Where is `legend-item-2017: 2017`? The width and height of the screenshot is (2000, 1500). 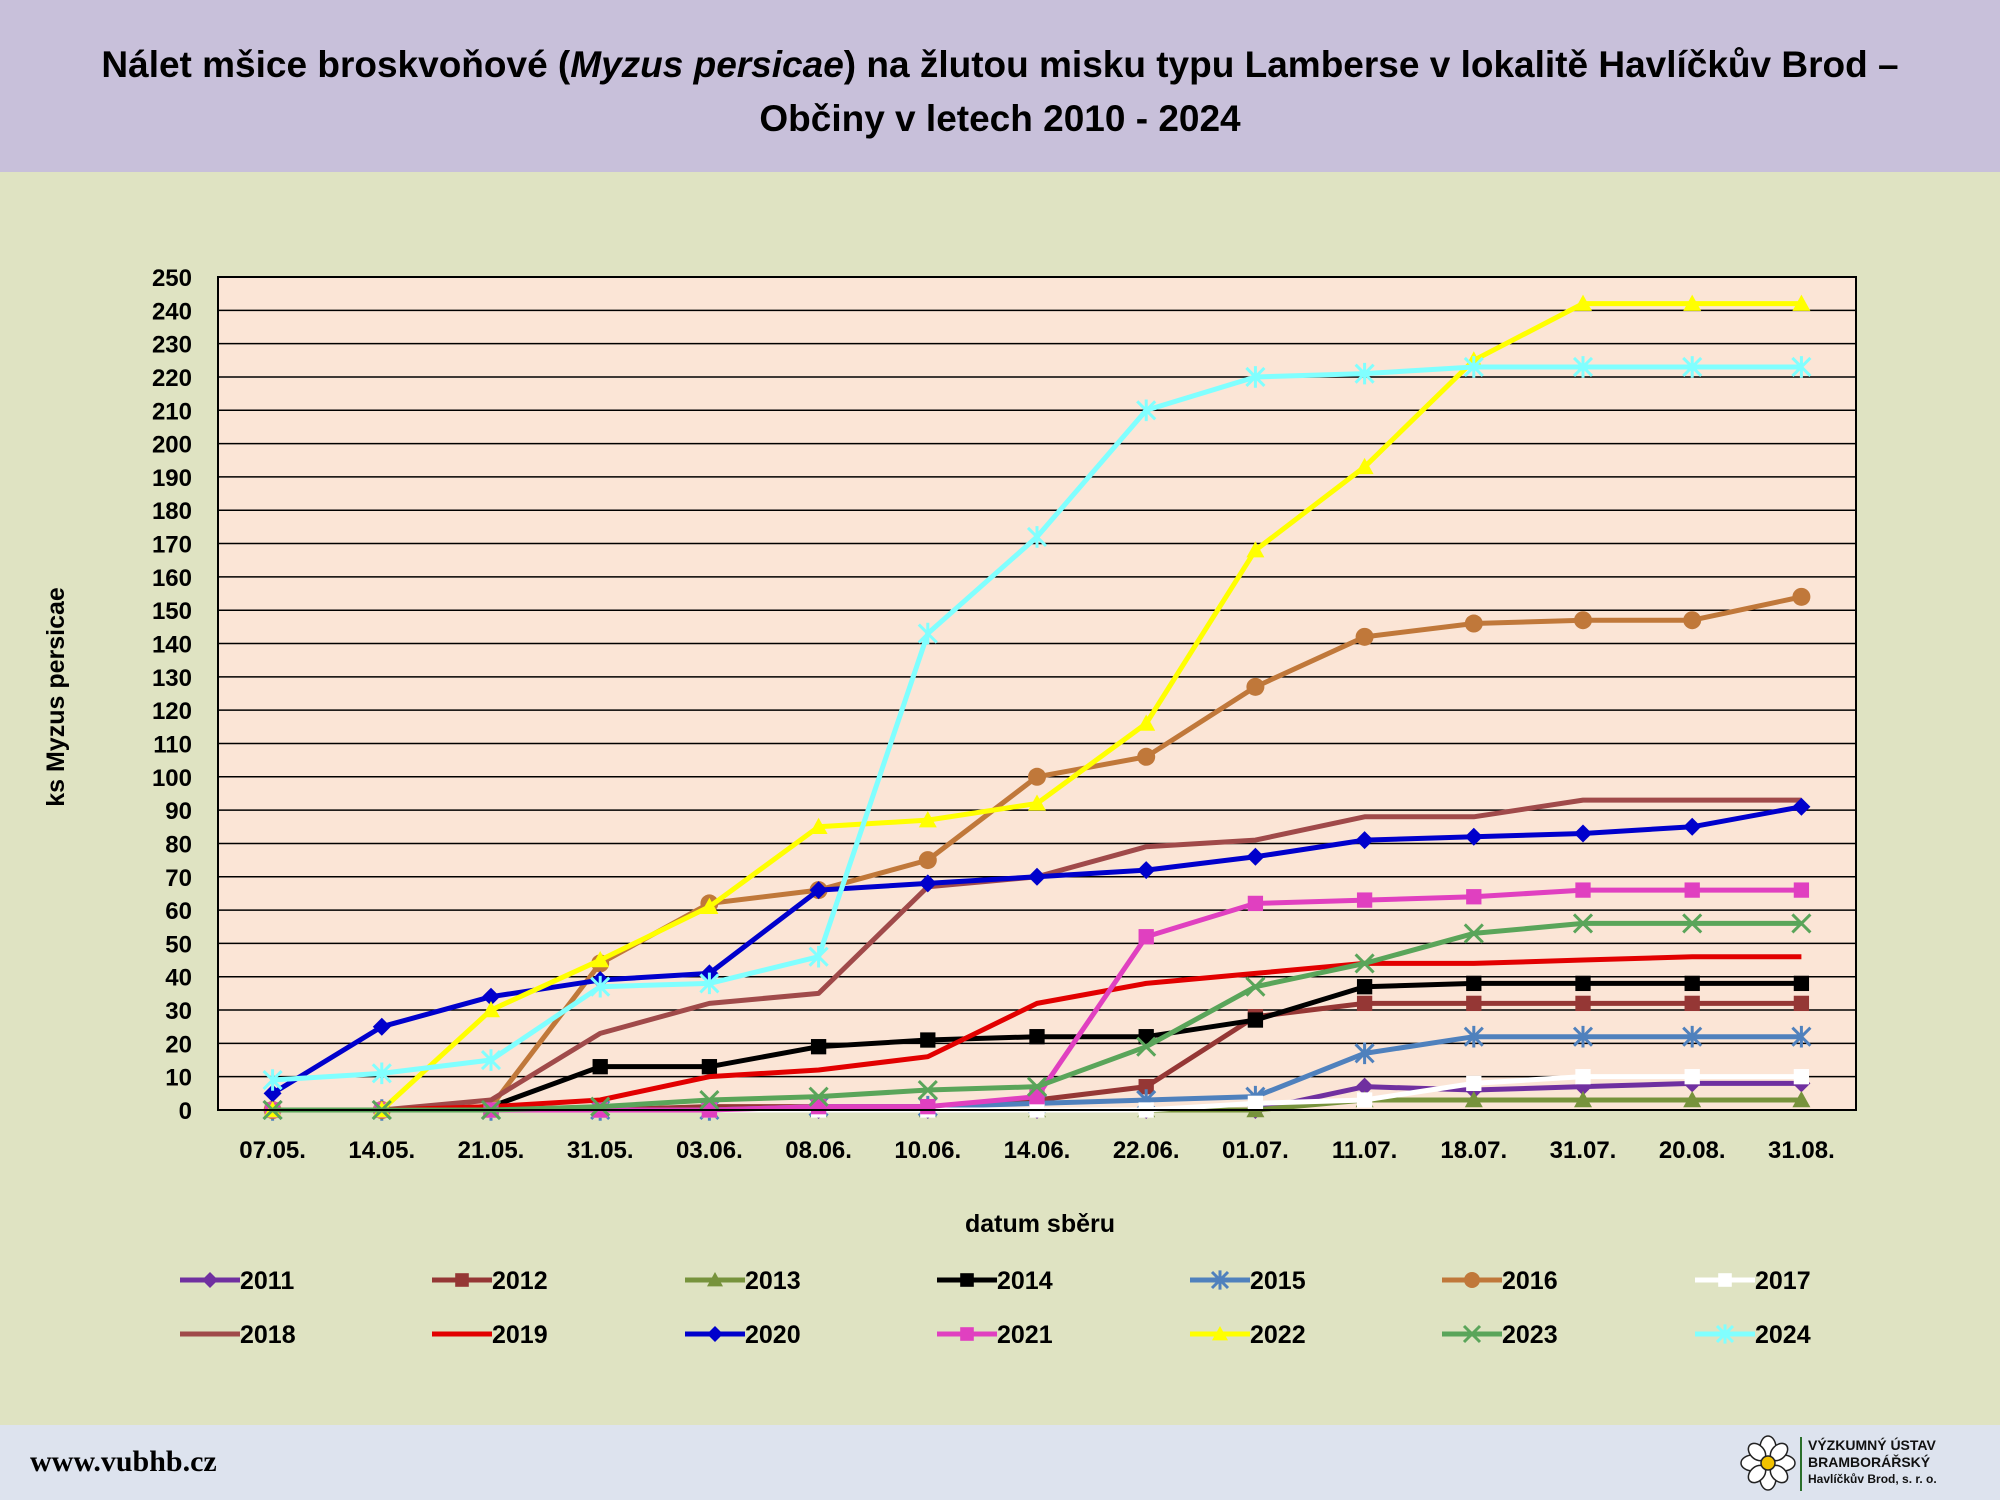
legend-item-2017: 2017 is located at coordinates (1753, 1281).